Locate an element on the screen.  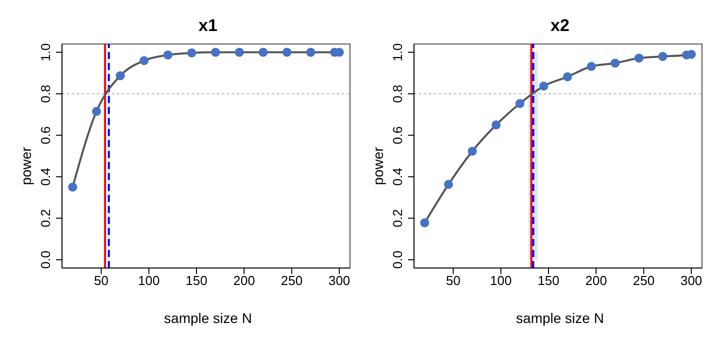
chart-title: x1 is located at coordinates (208, 26).